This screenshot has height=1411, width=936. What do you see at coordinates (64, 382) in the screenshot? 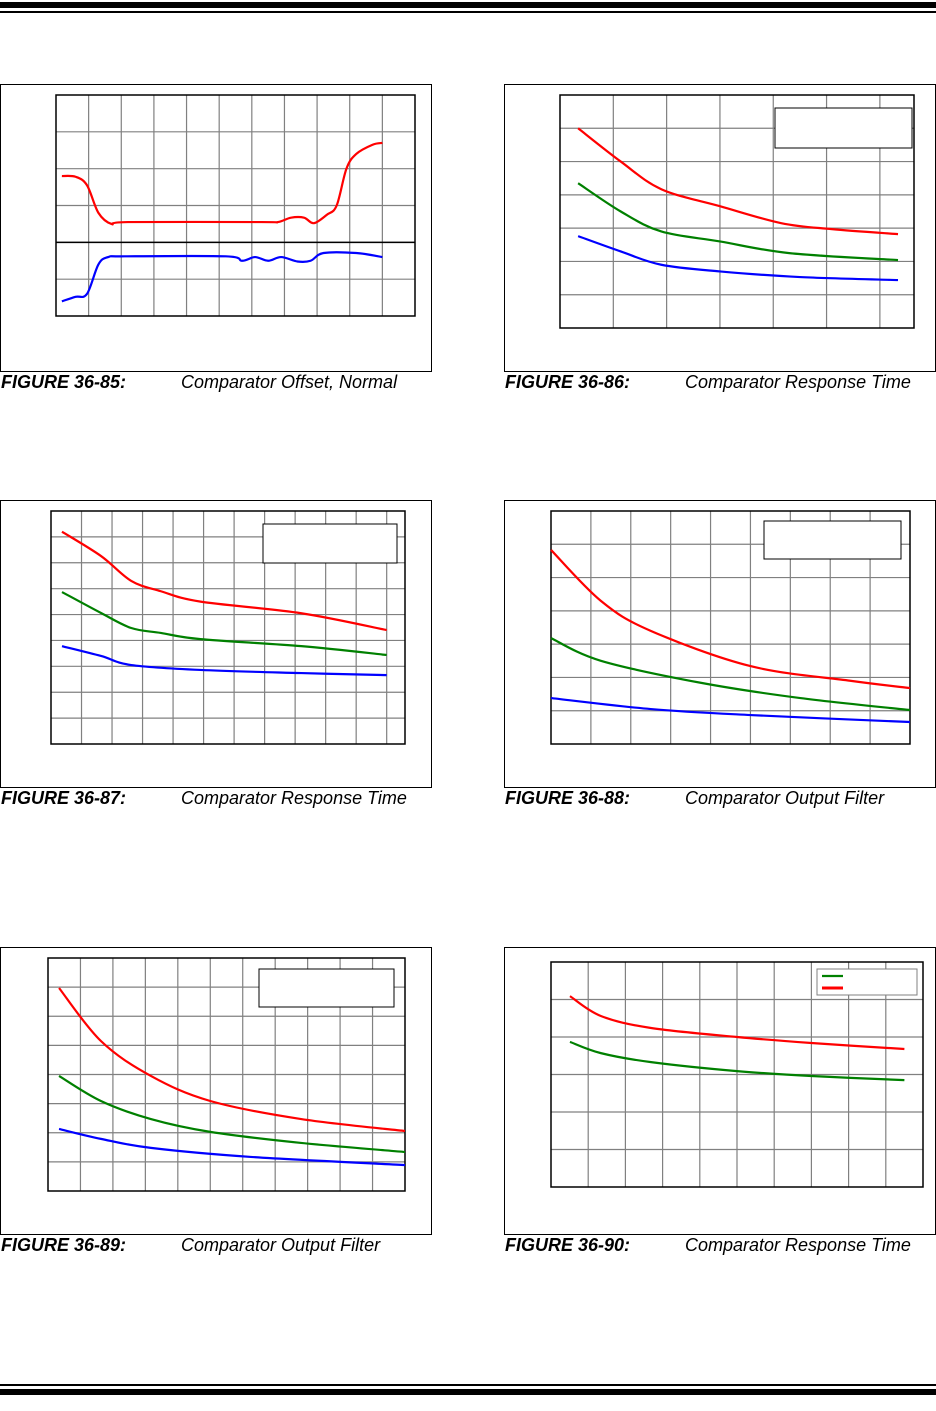
I see `figure-number: FIGURE 36-85:` at bounding box center [64, 382].